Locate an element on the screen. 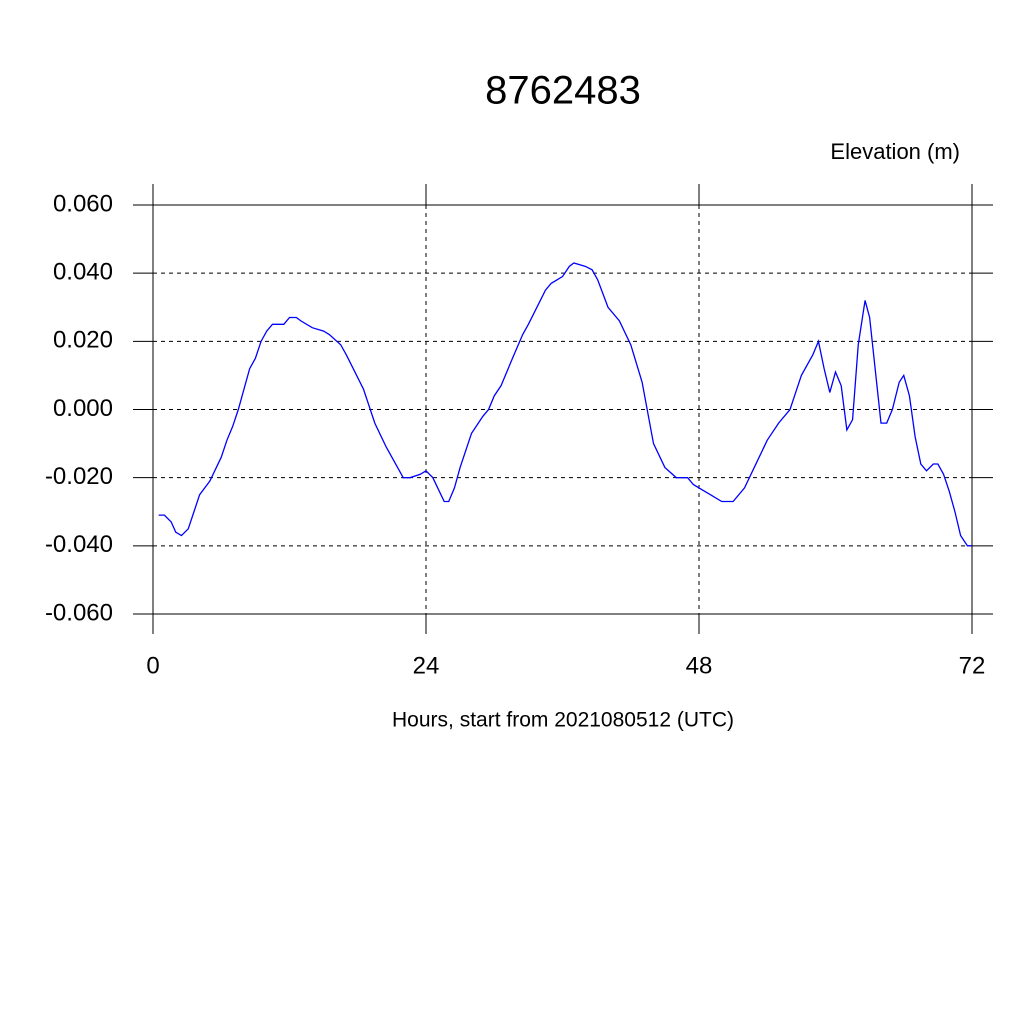 The image size is (1024, 1024). x-tick-label: 72 is located at coordinates (972, 665).